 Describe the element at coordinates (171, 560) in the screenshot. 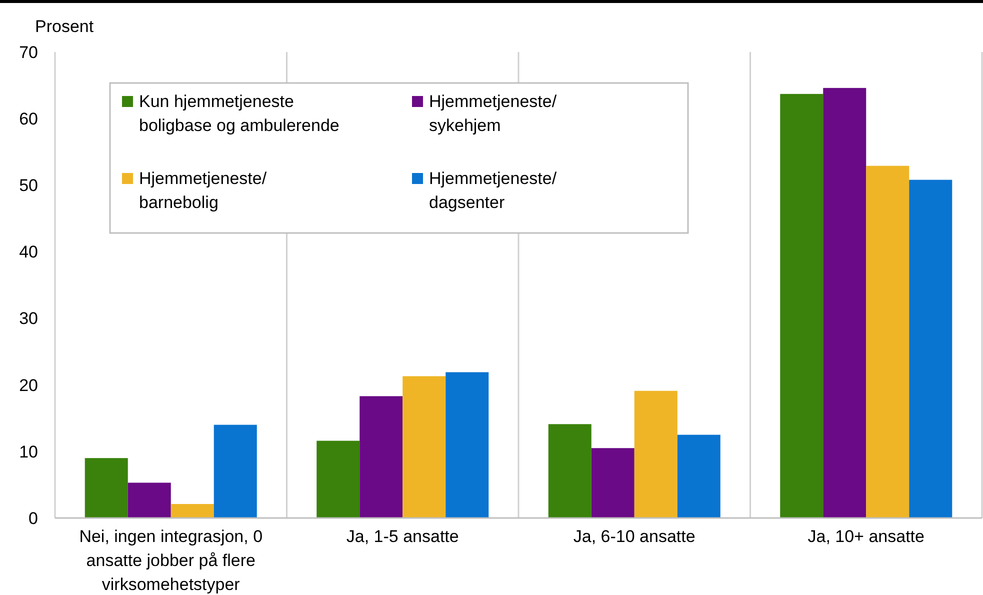

I see `x-tick-label: Nei, ingen integrasjon, 0 ansatte jobber på flere virksomehetstyper` at that location.